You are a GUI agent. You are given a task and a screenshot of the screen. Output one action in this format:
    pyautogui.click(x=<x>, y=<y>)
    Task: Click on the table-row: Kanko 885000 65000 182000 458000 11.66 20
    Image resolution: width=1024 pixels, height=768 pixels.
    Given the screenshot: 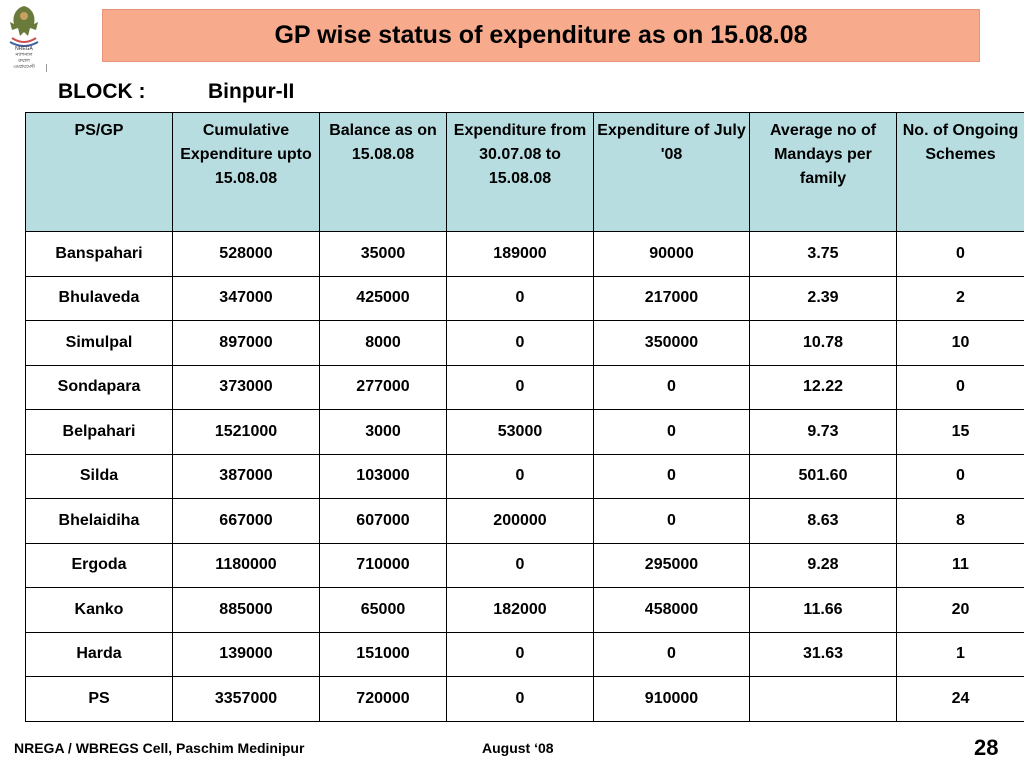 What is the action you would take?
    pyautogui.click(x=524, y=610)
    